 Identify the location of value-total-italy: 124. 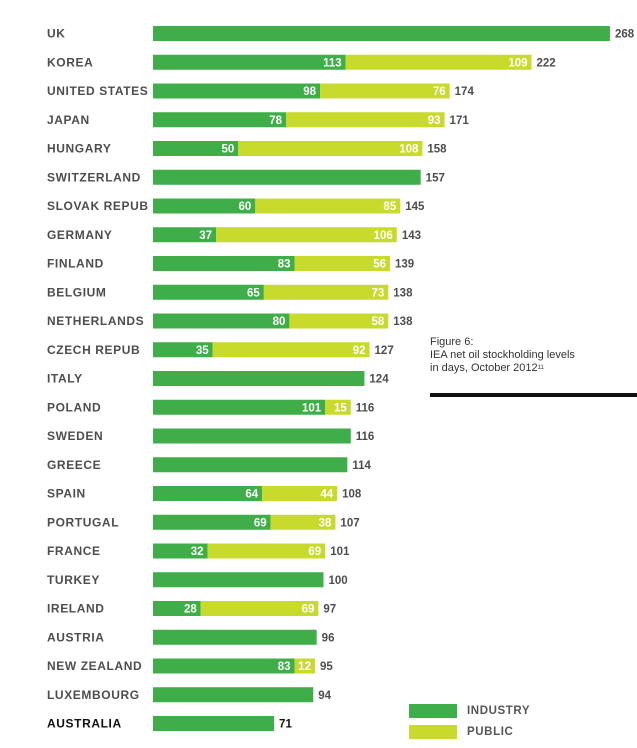
(379, 380).